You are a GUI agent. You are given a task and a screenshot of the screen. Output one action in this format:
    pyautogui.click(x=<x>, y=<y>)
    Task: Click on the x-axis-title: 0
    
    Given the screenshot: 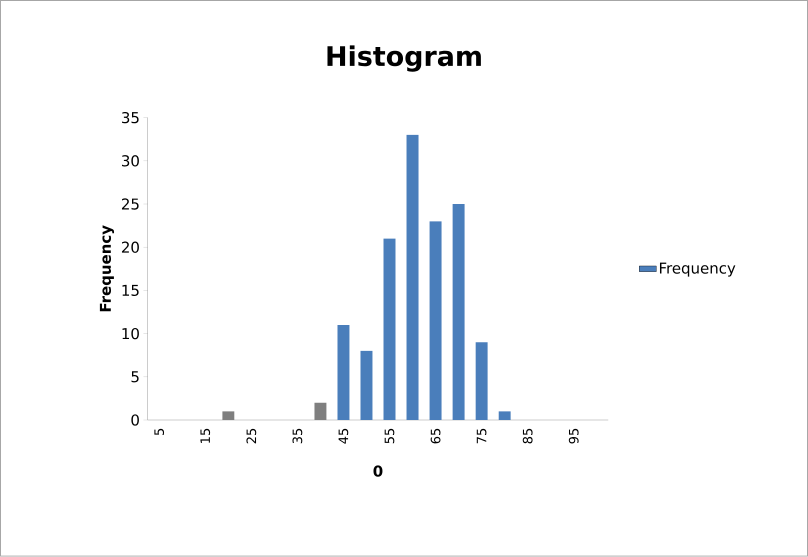 What is the action you would take?
    pyautogui.click(x=377, y=471)
    